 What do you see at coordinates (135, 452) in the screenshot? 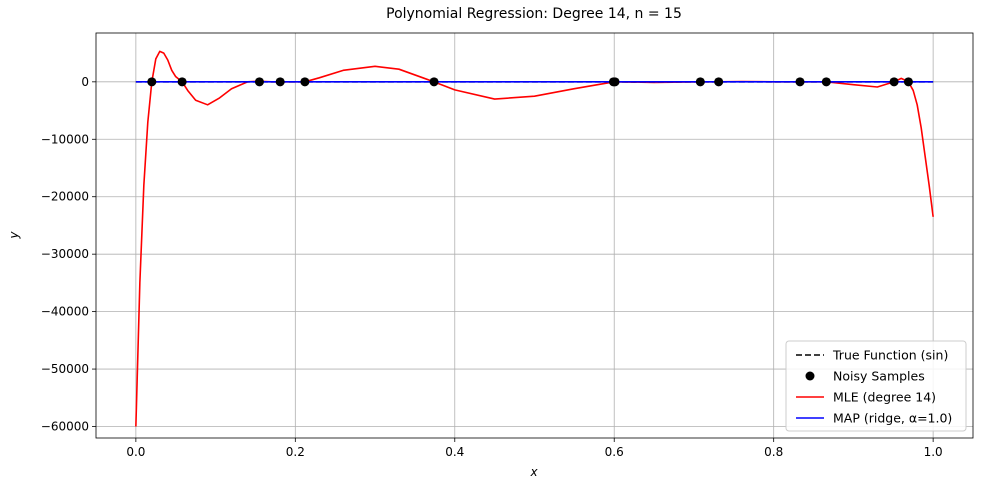
I see `x-tick-label: 0.0` at bounding box center [135, 452].